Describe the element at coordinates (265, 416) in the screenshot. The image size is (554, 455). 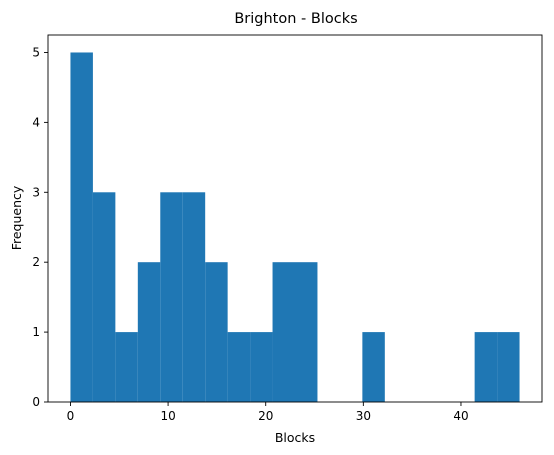
I see `x-tick-label: 20` at that location.